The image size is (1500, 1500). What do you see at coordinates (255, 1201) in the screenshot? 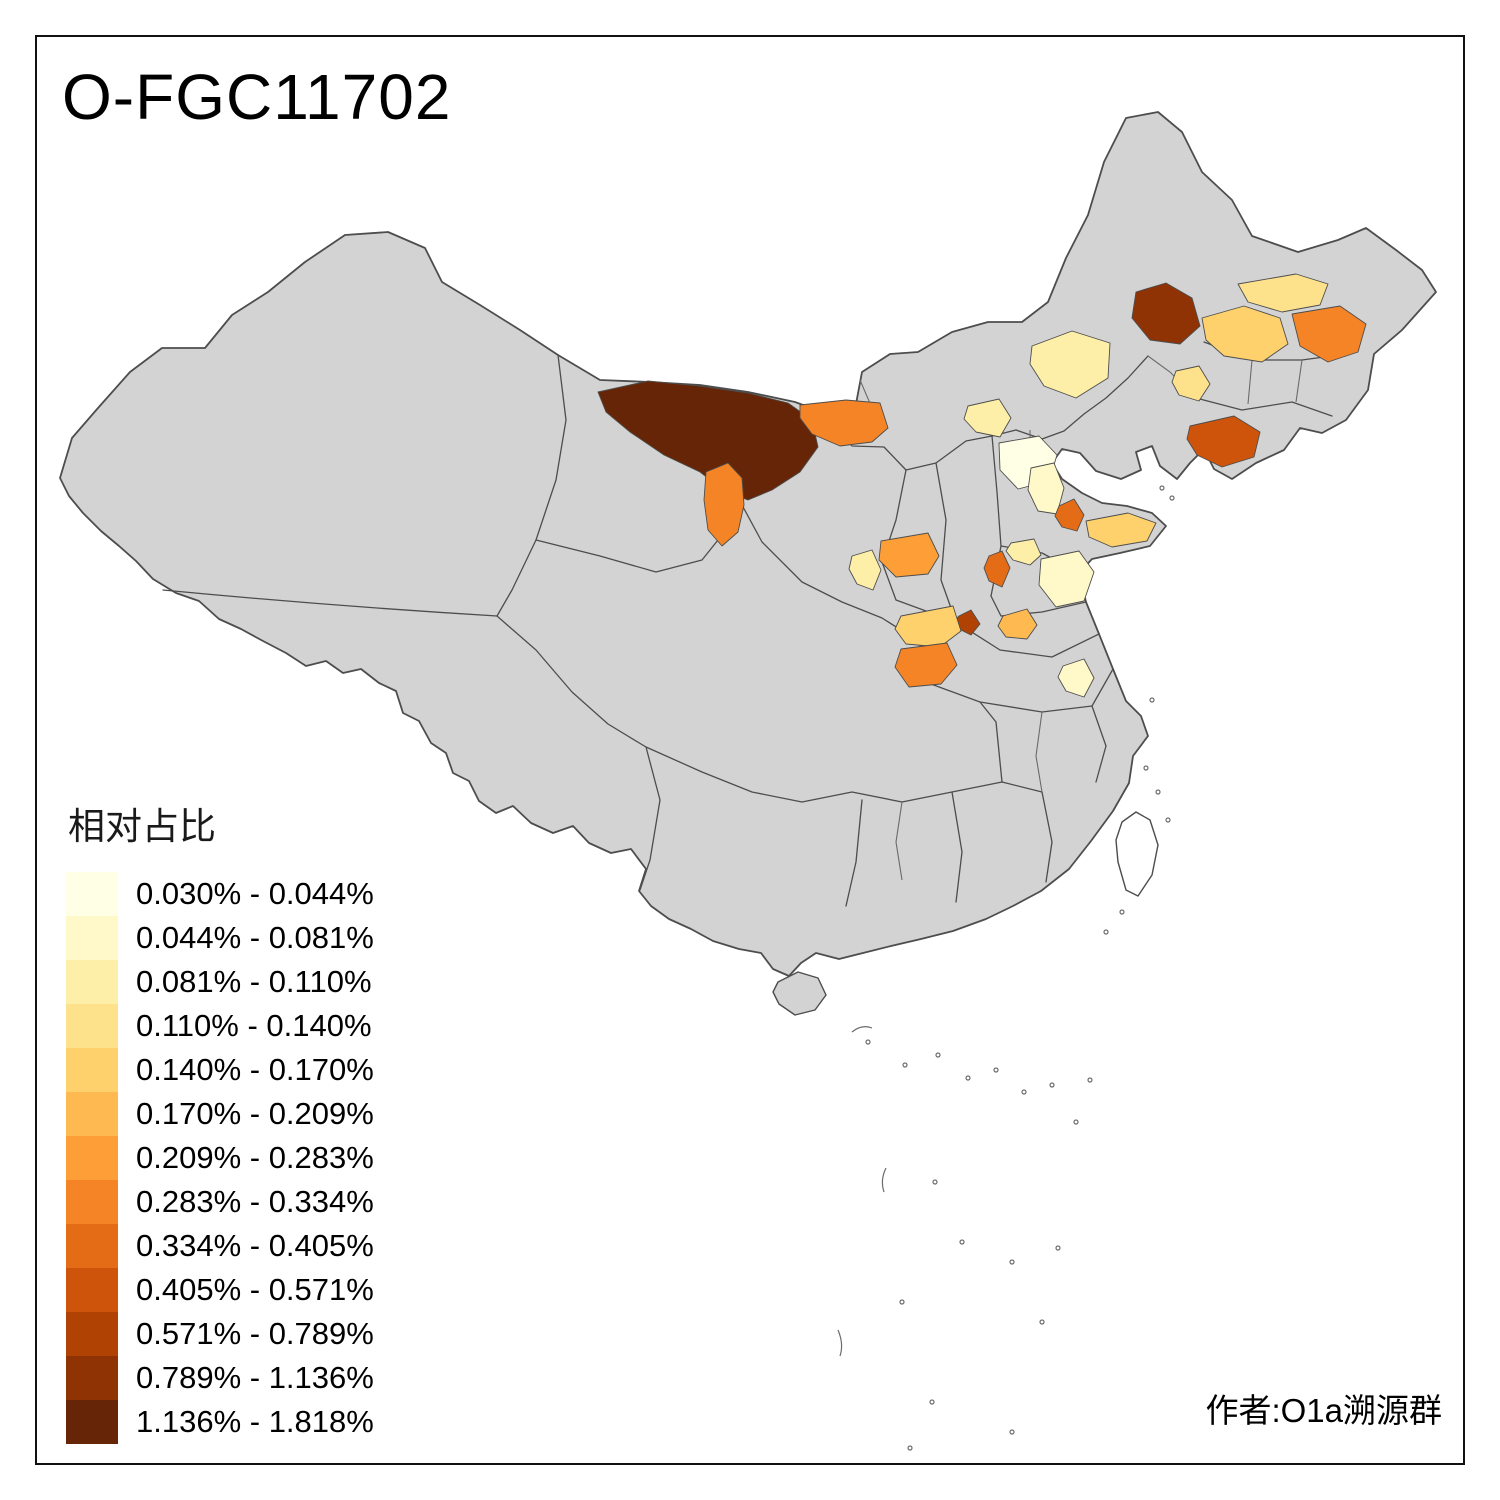
I see `legend-item-label: 0.283% - 0.334%` at bounding box center [255, 1201].